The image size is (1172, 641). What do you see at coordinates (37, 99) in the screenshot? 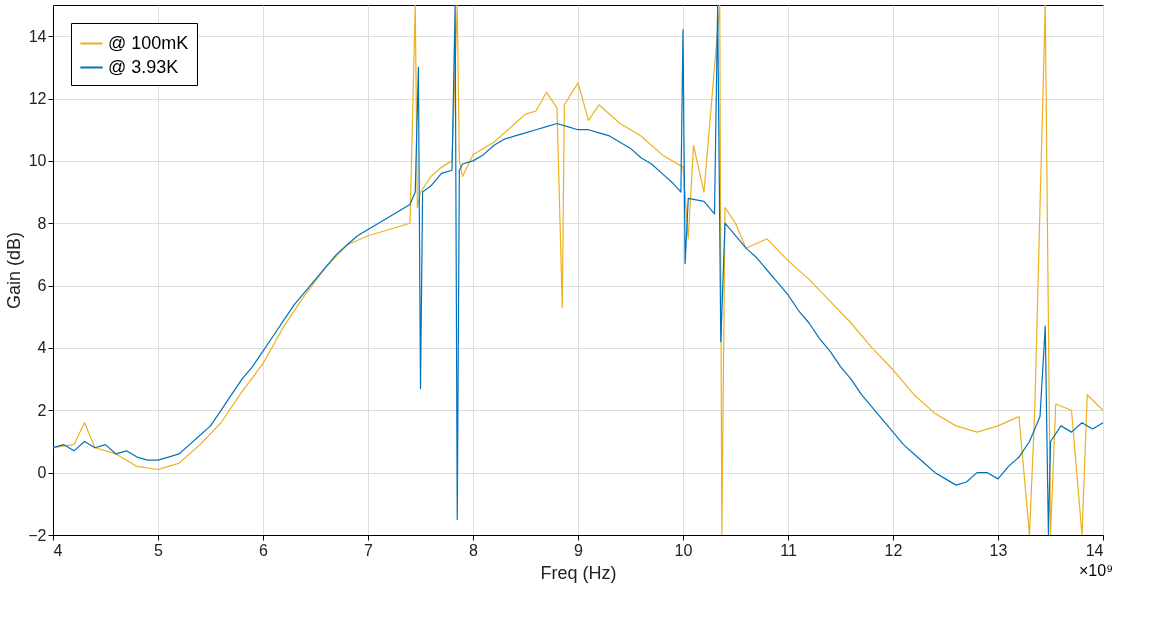
I see `y-tick-label: 12` at bounding box center [37, 99].